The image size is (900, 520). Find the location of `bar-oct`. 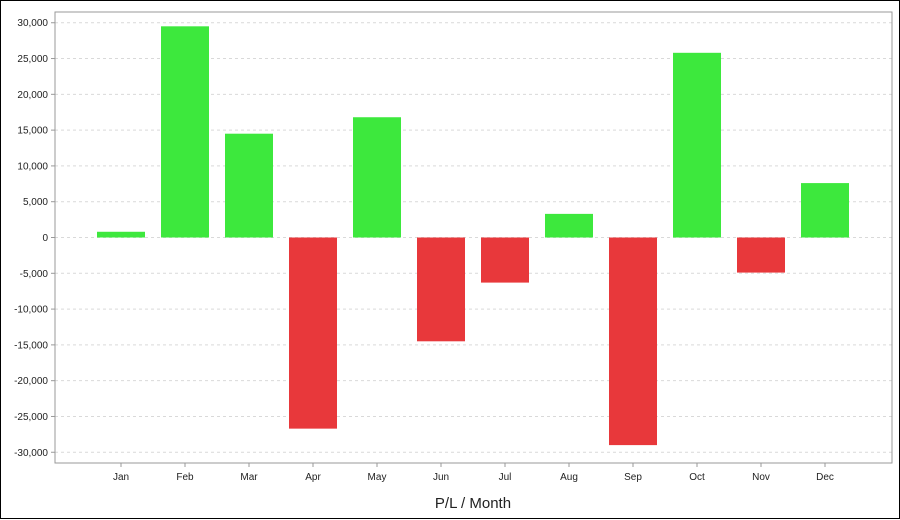

bar-oct is located at coordinates (697, 145).